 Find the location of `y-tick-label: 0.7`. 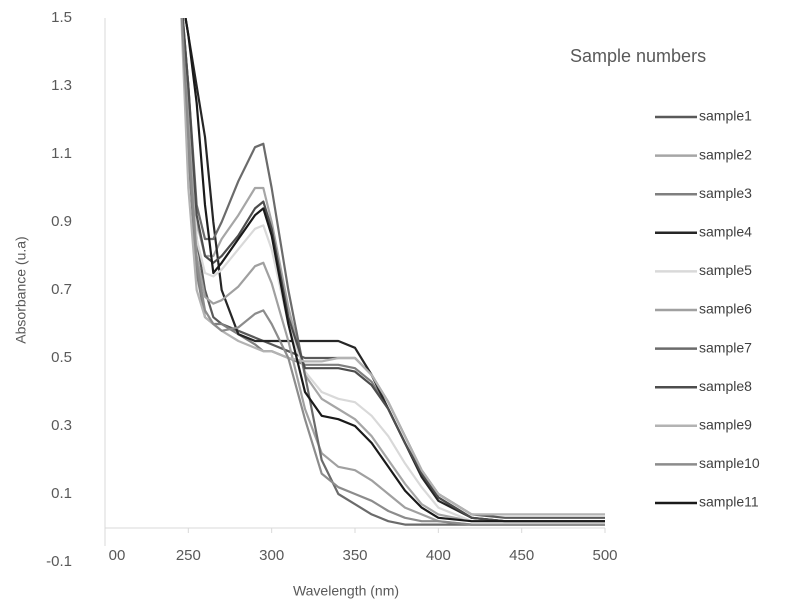

y-tick-label: 0.7 is located at coordinates (61, 289).